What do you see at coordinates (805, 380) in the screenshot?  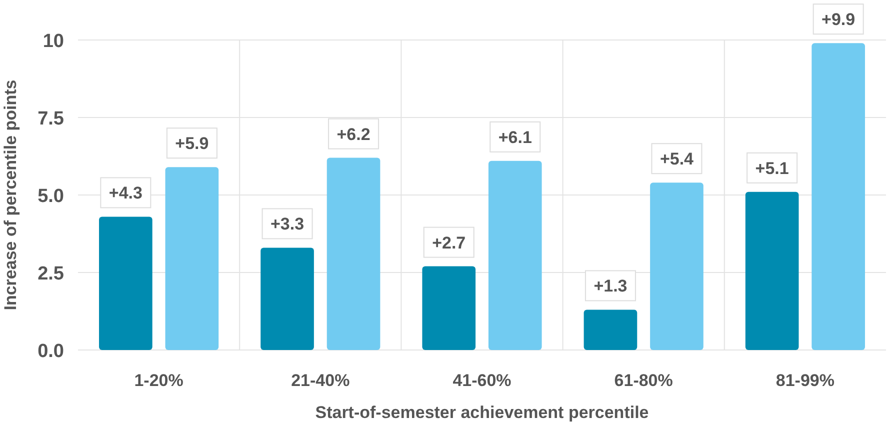 I see `x-tick-label: 81-99%` at bounding box center [805, 380].